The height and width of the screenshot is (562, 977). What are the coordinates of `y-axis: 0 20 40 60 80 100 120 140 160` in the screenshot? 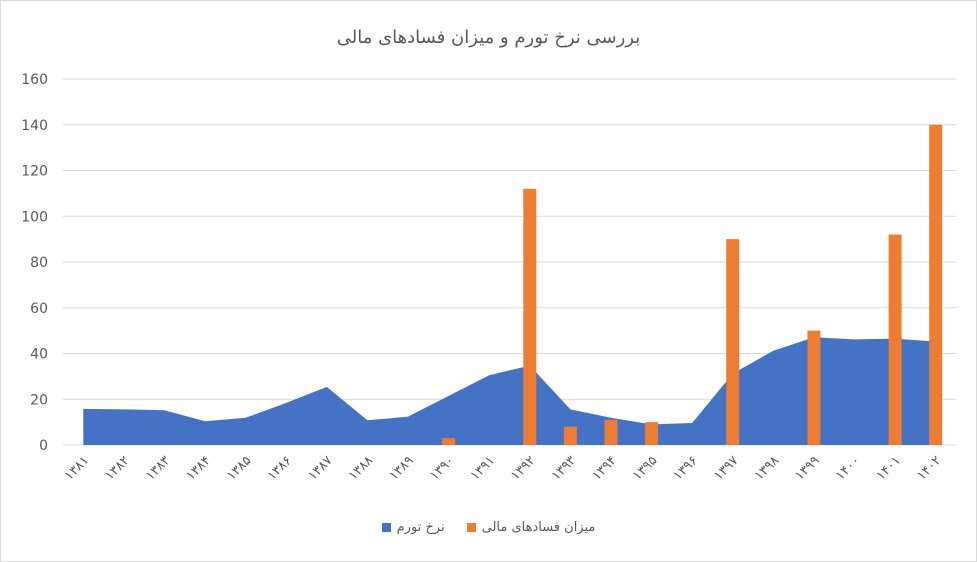 It's located at (34, 263).